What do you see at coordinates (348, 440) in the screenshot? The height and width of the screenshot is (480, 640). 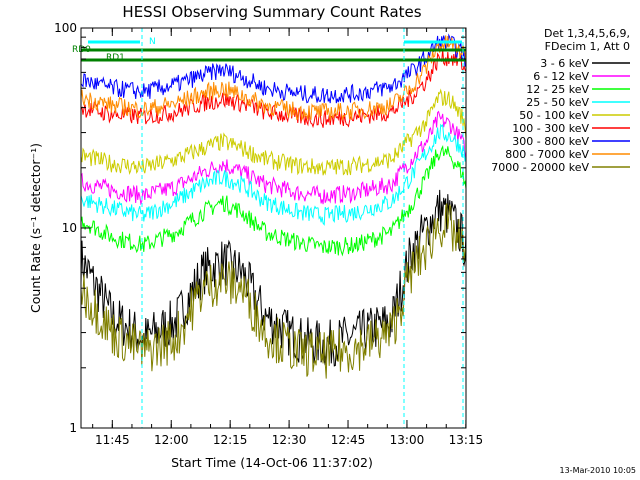 I see `x-tick-label: 12:45` at bounding box center [348, 440].